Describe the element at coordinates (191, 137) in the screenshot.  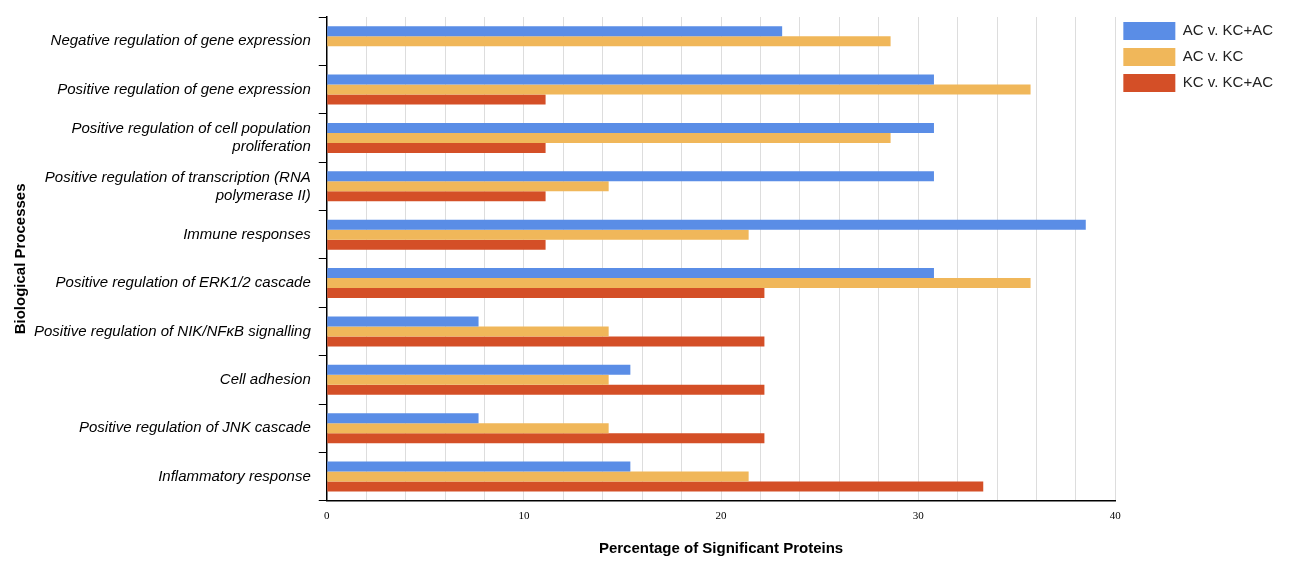
I see `y-tick-label: Positive regulation of cell population proliferation` at that location.